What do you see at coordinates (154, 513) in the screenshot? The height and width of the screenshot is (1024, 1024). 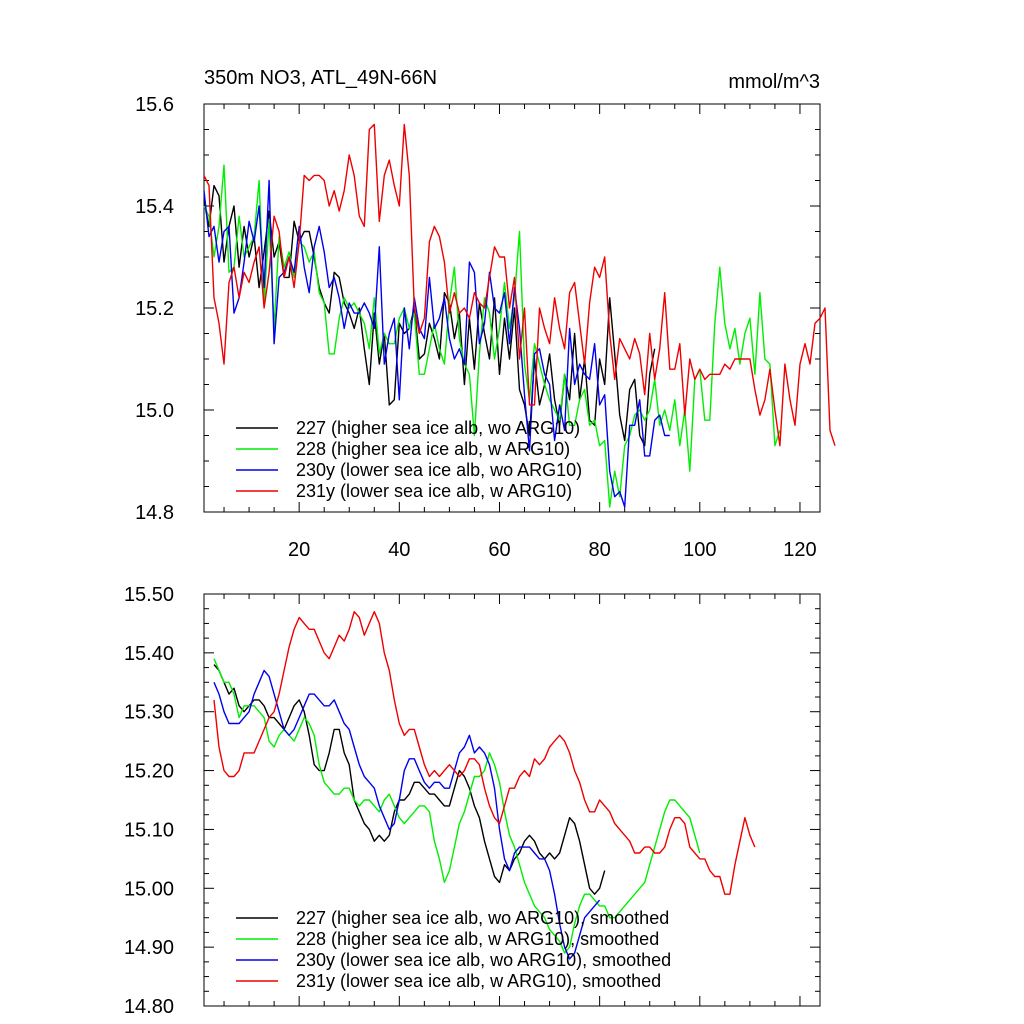 I see `y-tick-label: 14.8` at bounding box center [154, 513].